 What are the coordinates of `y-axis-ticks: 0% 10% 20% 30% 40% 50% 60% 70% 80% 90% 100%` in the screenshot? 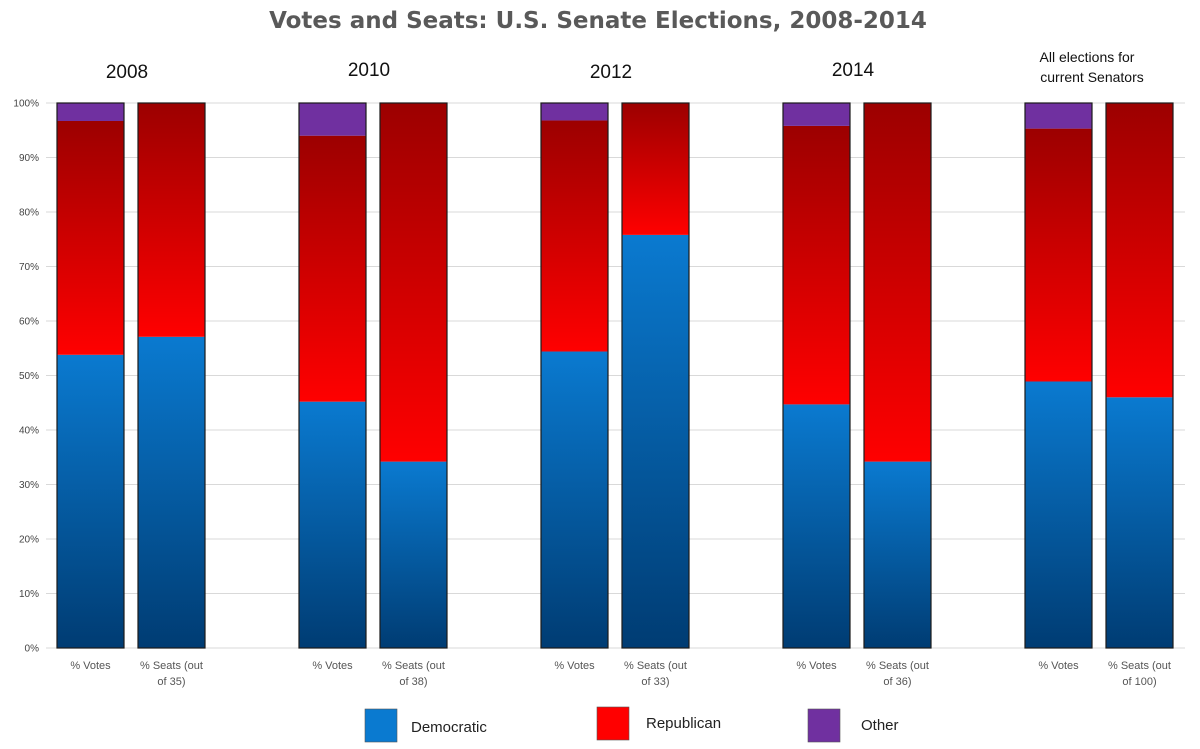 It's located at (26, 377).